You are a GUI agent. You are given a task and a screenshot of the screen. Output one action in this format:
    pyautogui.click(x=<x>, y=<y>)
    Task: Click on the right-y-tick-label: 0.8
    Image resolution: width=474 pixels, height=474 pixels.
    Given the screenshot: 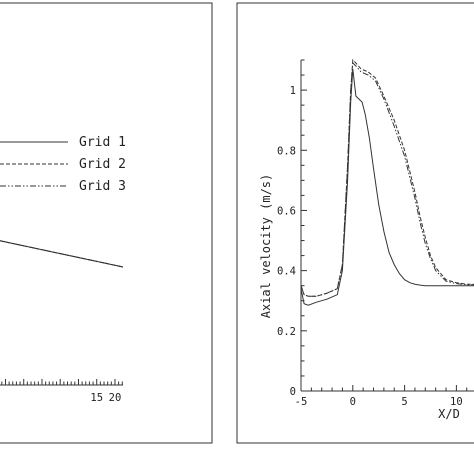 What is the action you would take?
    pyautogui.click(x=286, y=151)
    